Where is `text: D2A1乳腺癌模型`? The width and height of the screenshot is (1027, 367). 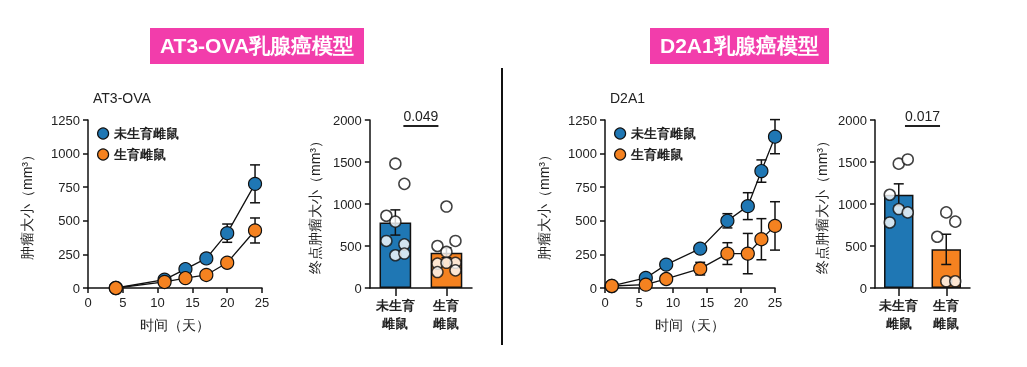
text: D2A1乳腺癌模型 is located at coordinates (739, 46).